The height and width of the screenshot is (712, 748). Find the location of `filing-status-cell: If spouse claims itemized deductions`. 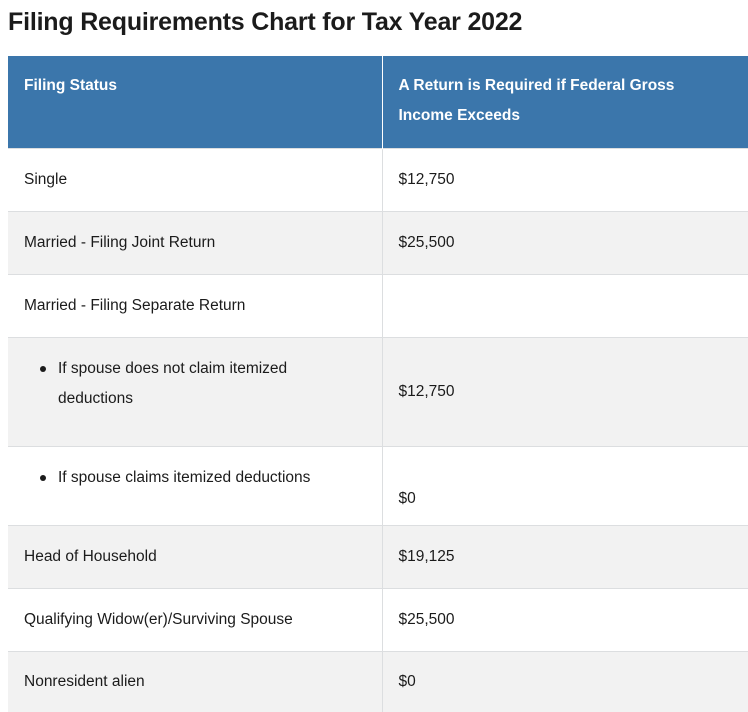

filing-status-cell: If spouse claims itemized deductions is located at coordinates (195, 485).